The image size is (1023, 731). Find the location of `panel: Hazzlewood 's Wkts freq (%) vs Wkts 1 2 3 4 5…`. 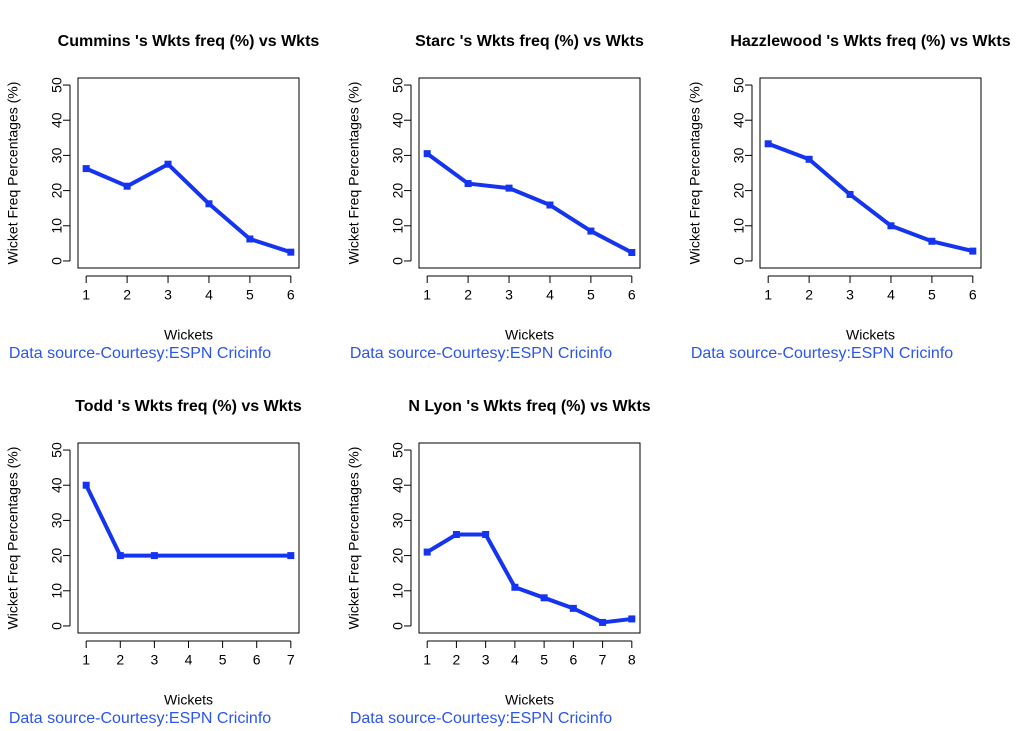

panel: Hazzlewood 's Wkts freq (%) vs Wkts 1 2 3 4 5… is located at coordinates (849, 197).